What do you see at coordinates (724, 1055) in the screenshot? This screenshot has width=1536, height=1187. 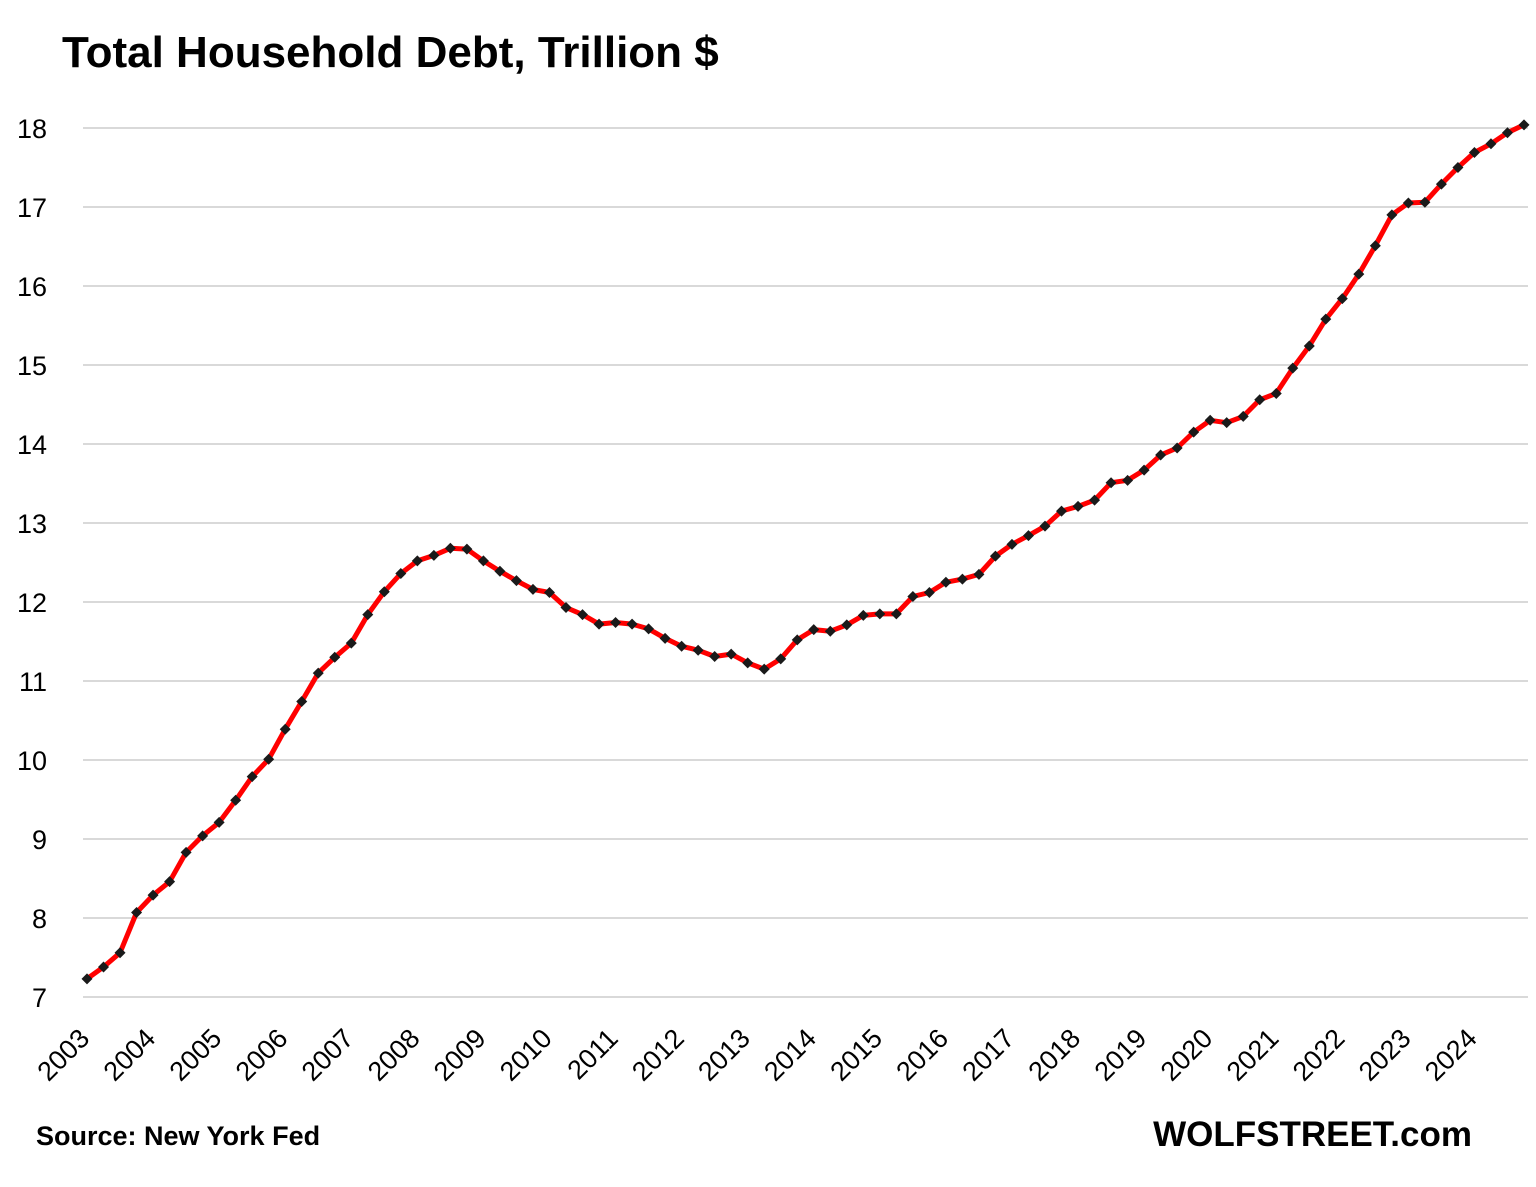 I see `x-tick-label: 2013` at bounding box center [724, 1055].